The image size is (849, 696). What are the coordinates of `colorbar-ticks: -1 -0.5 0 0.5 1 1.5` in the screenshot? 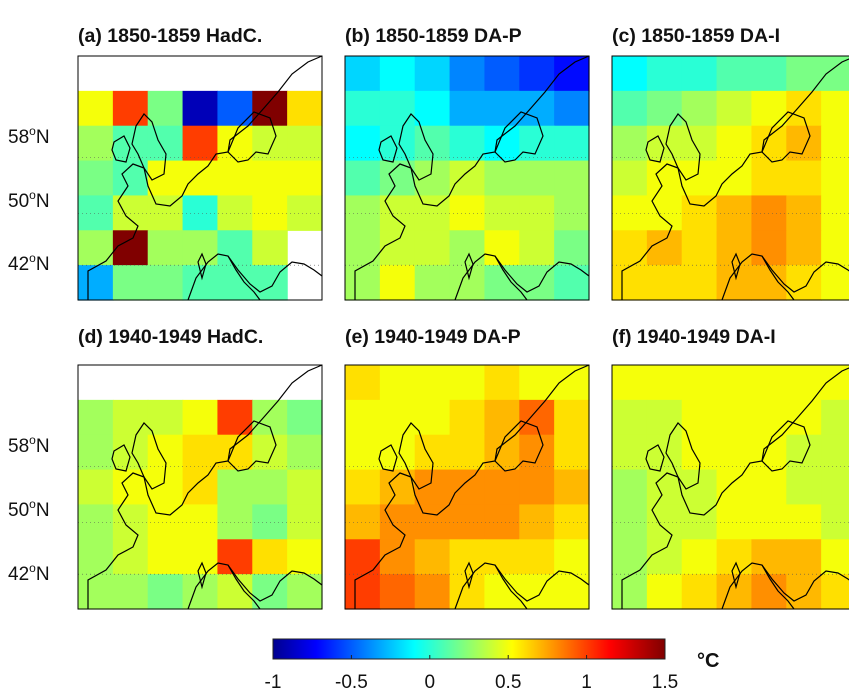 It's located at (471, 674).